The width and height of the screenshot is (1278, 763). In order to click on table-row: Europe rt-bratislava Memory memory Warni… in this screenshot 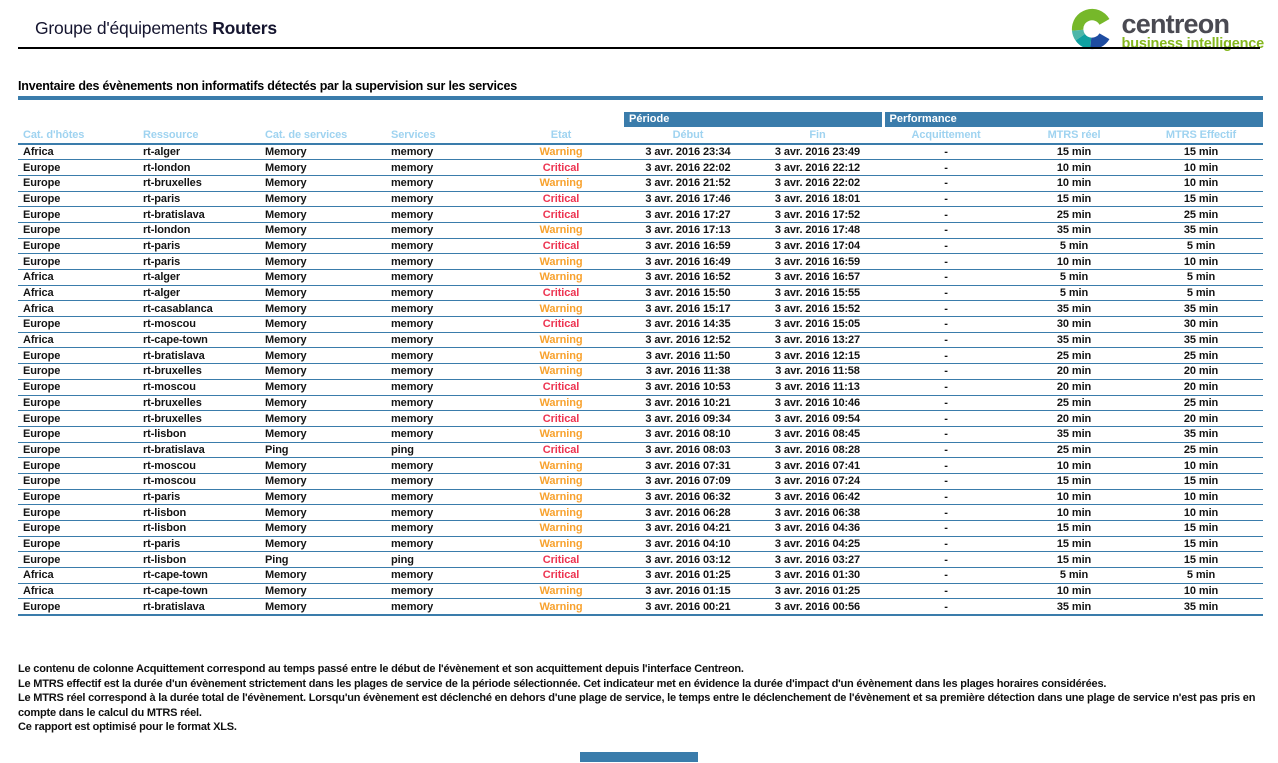, I will do `click(641, 607)`.